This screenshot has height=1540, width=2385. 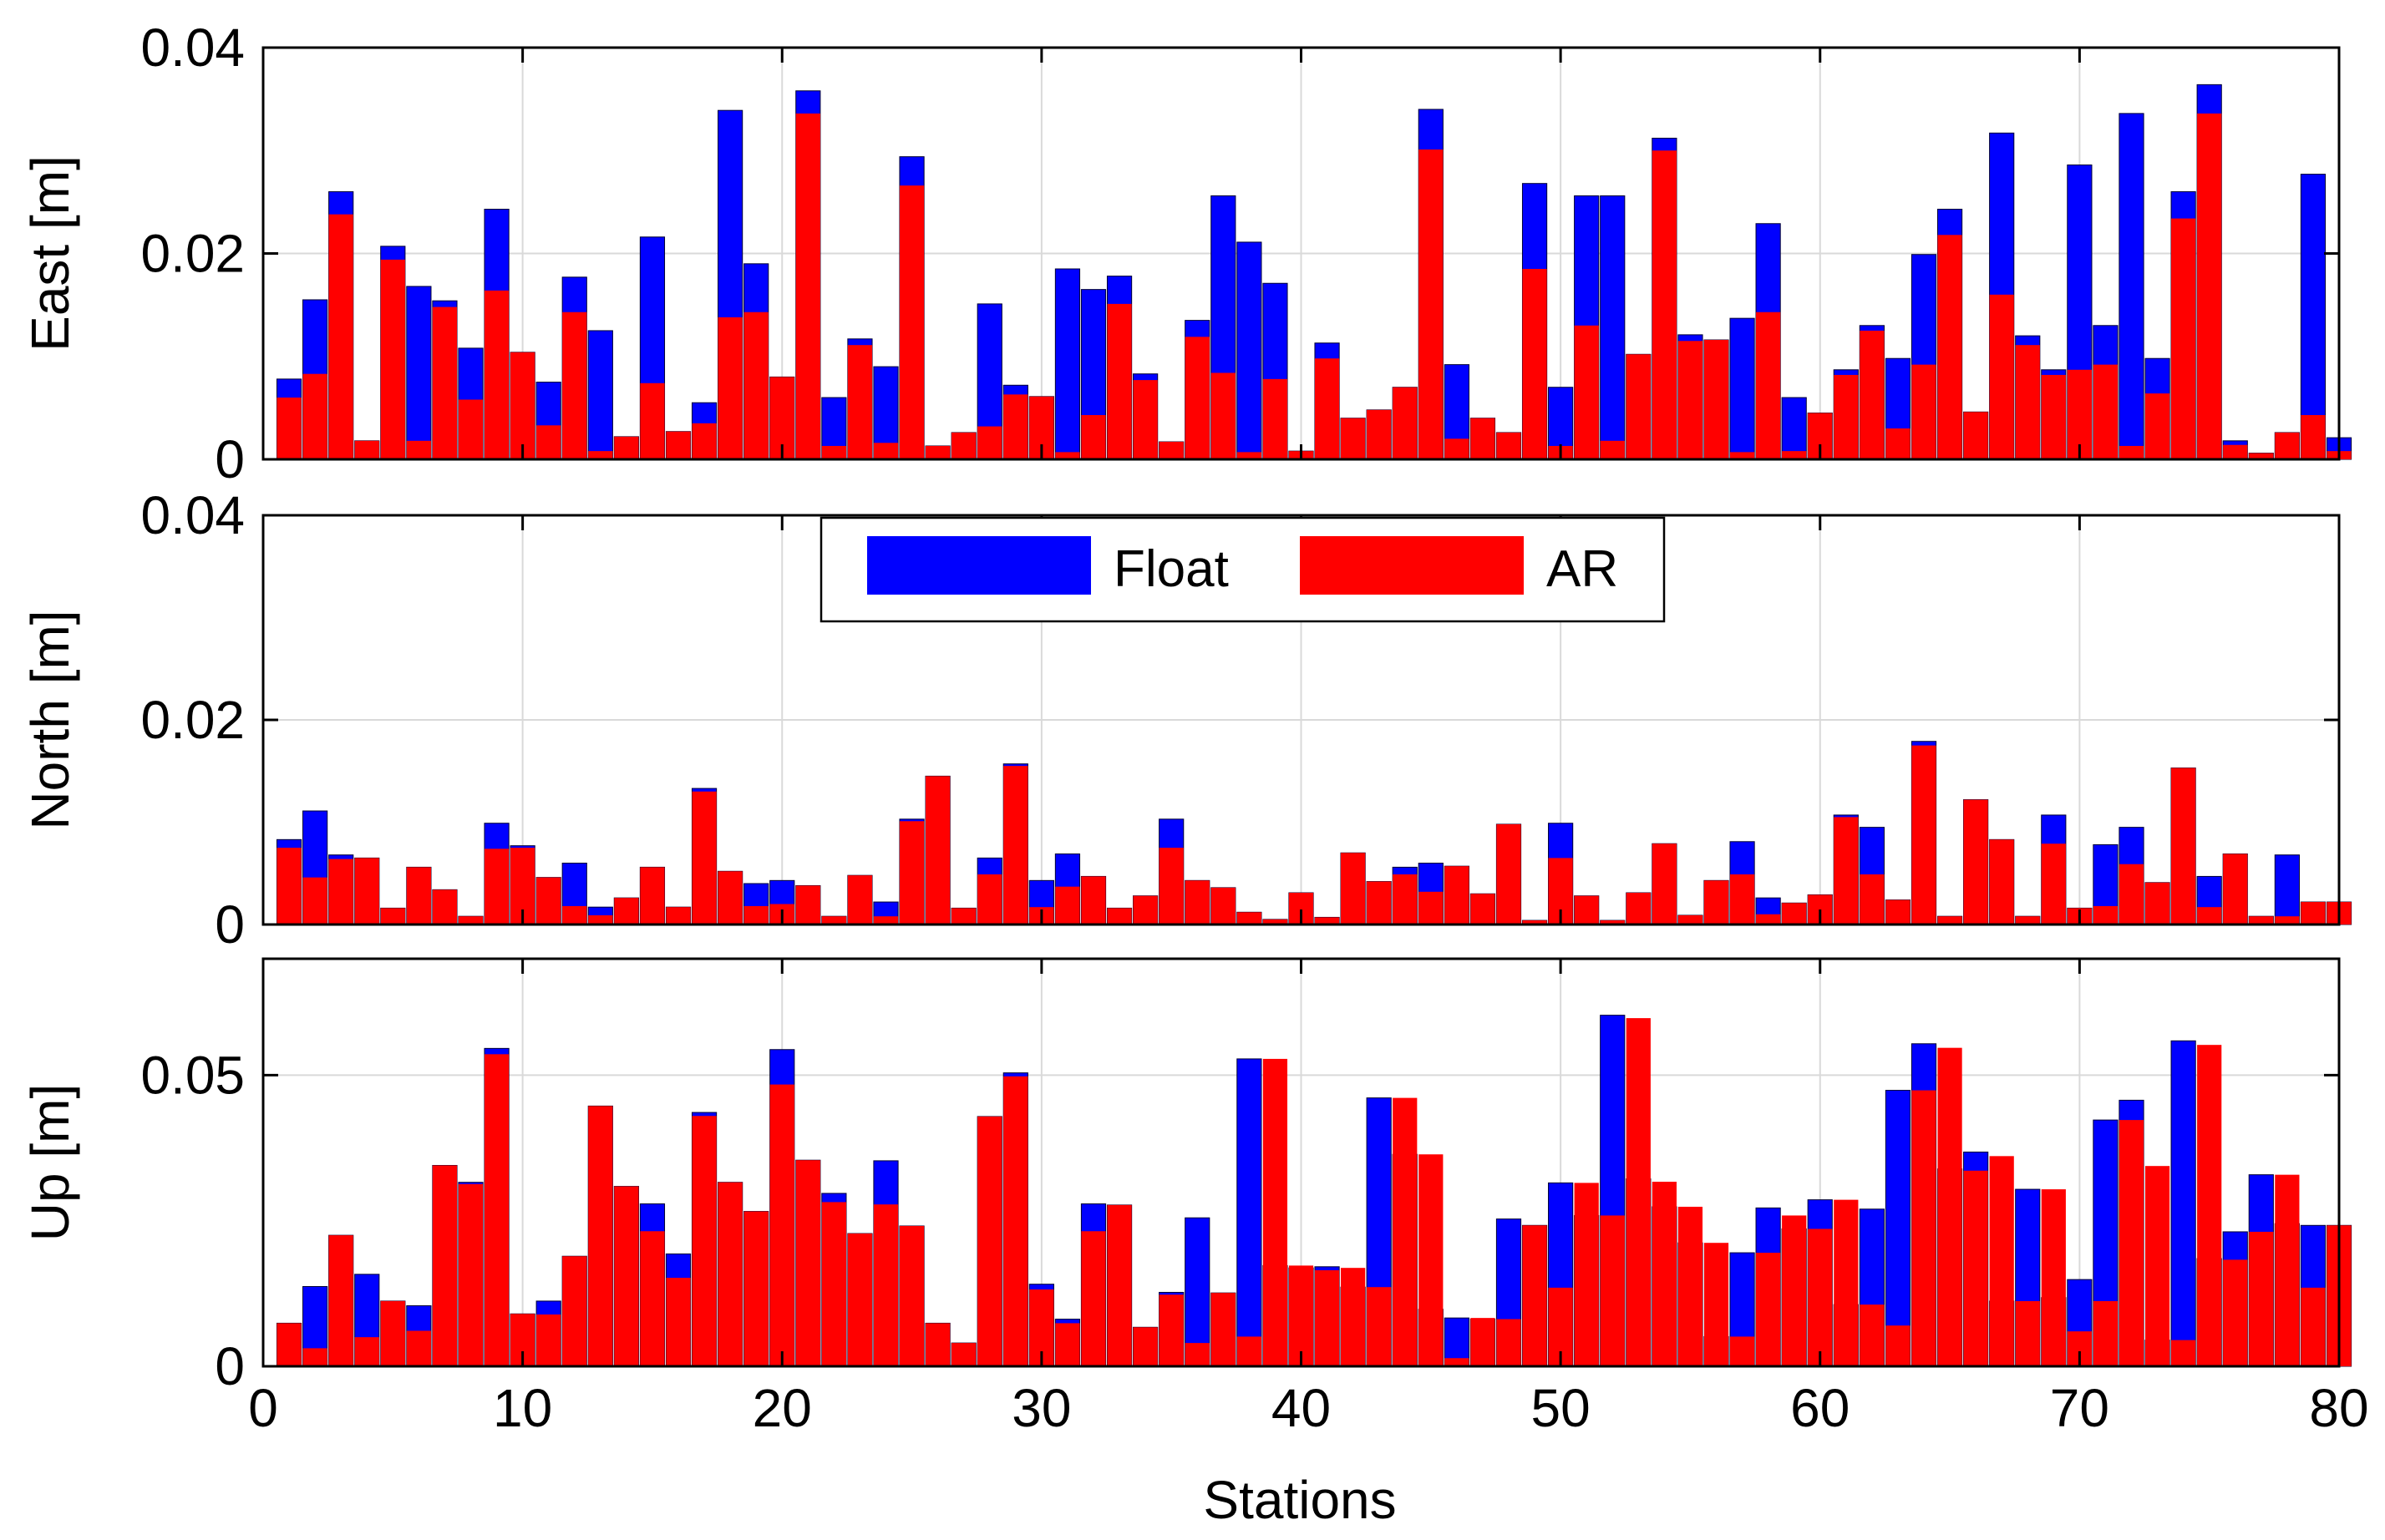 What do you see at coordinates (230, 925) in the screenshot?
I see `north-y-tick-label: 0` at bounding box center [230, 925].